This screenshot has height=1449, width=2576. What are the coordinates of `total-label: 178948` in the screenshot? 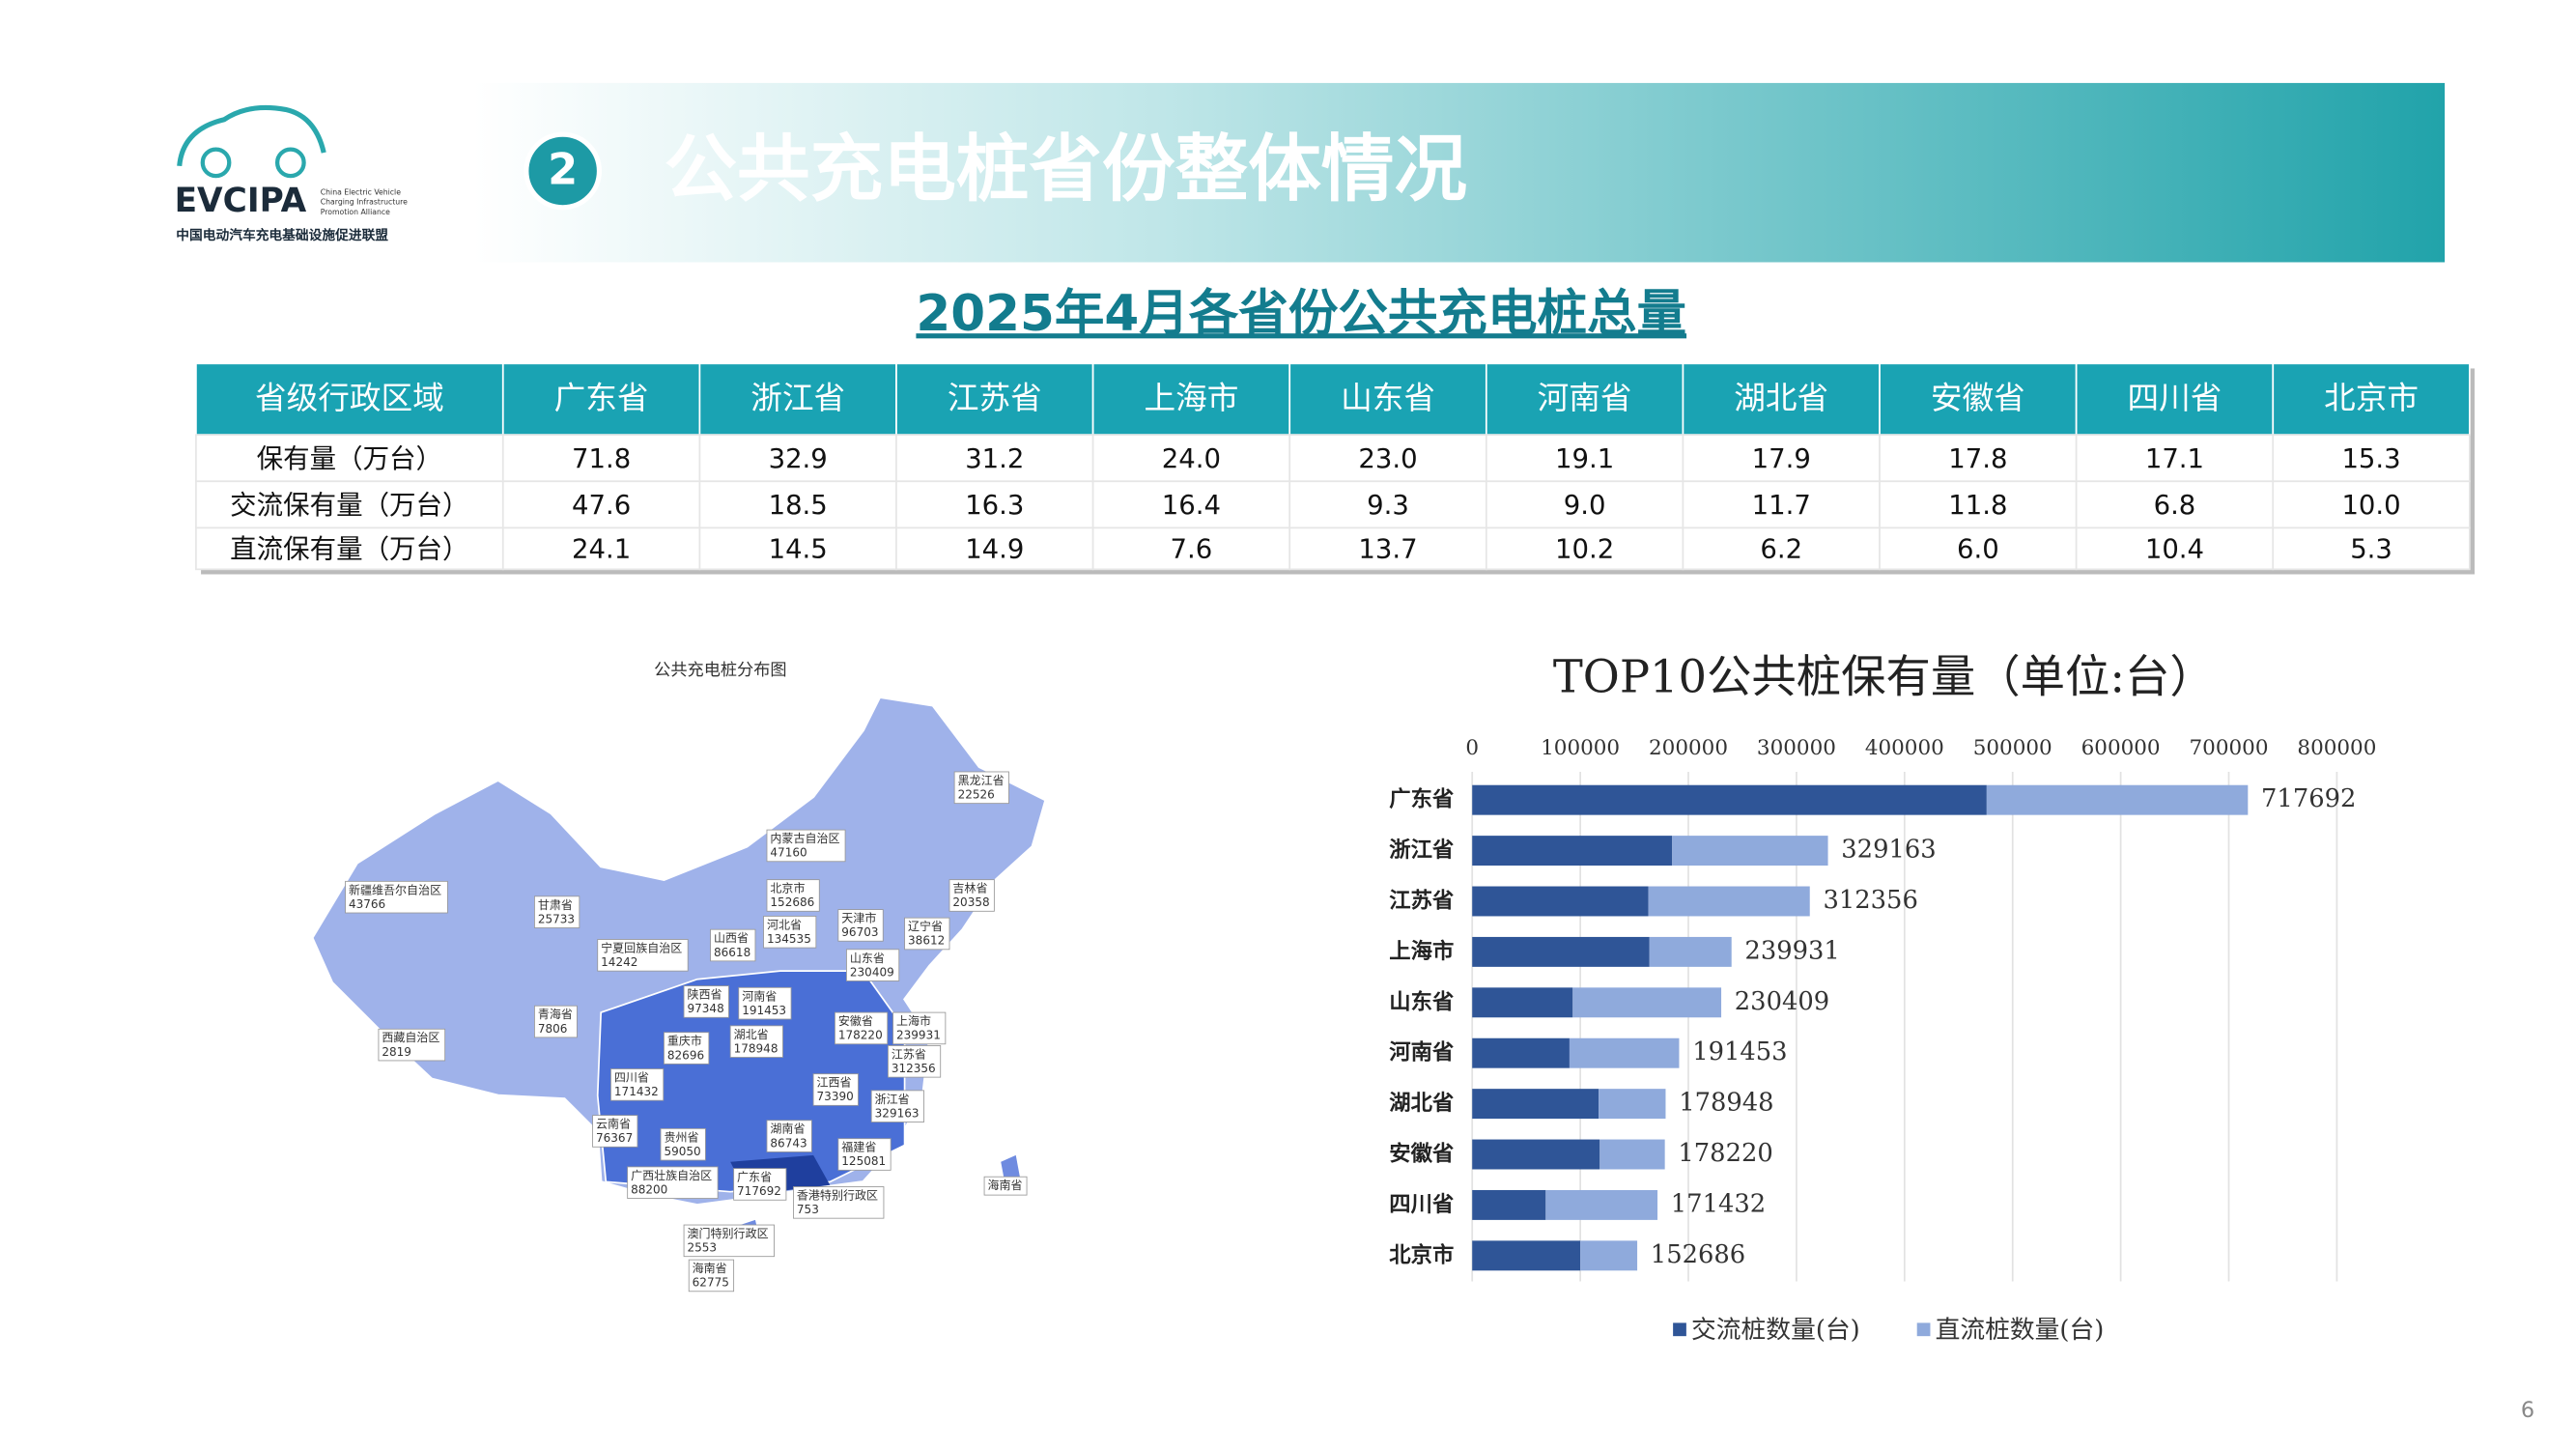 It's located at (1726, 1103).